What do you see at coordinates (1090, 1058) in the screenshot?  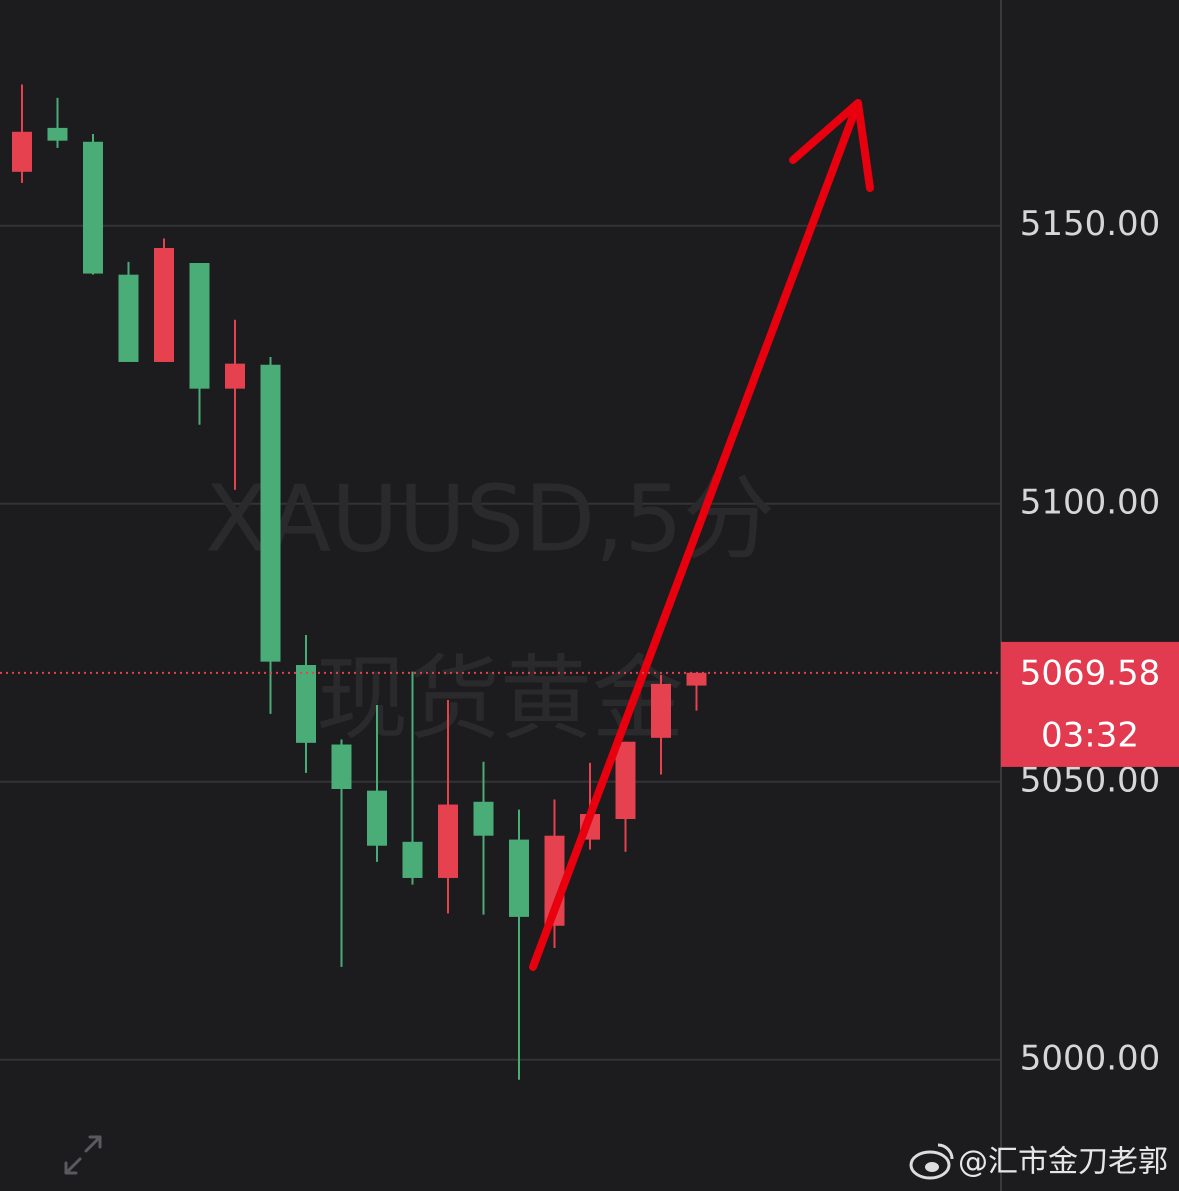 I see `y-tick-label: 5000.00` at bounding box center [1090, 1058].